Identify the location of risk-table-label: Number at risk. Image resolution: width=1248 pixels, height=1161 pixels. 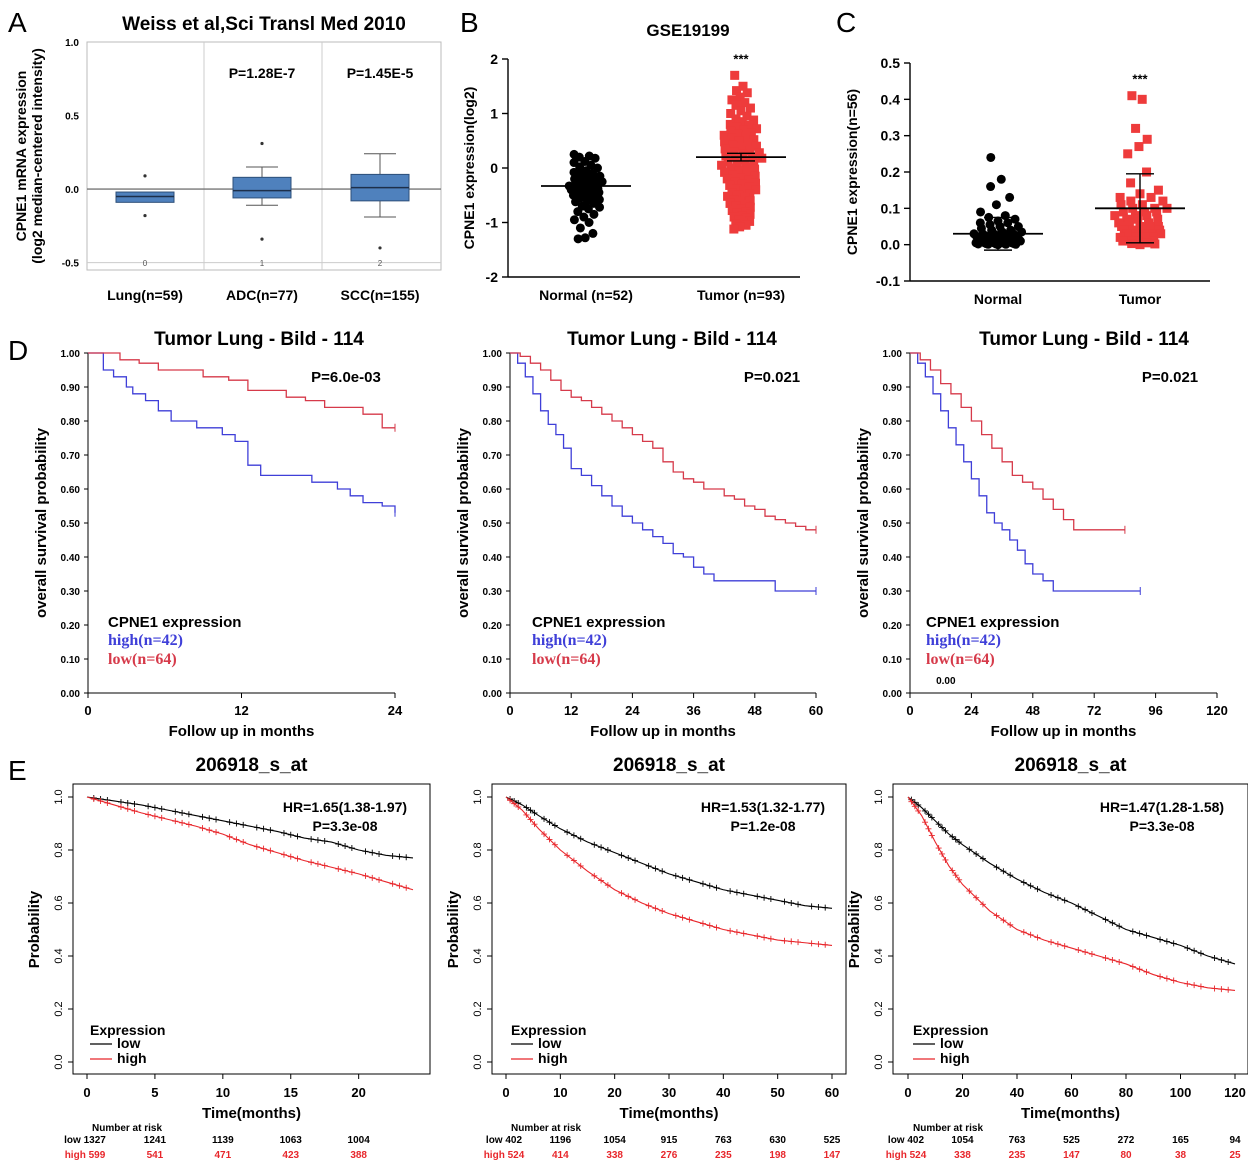
(948, 1128).